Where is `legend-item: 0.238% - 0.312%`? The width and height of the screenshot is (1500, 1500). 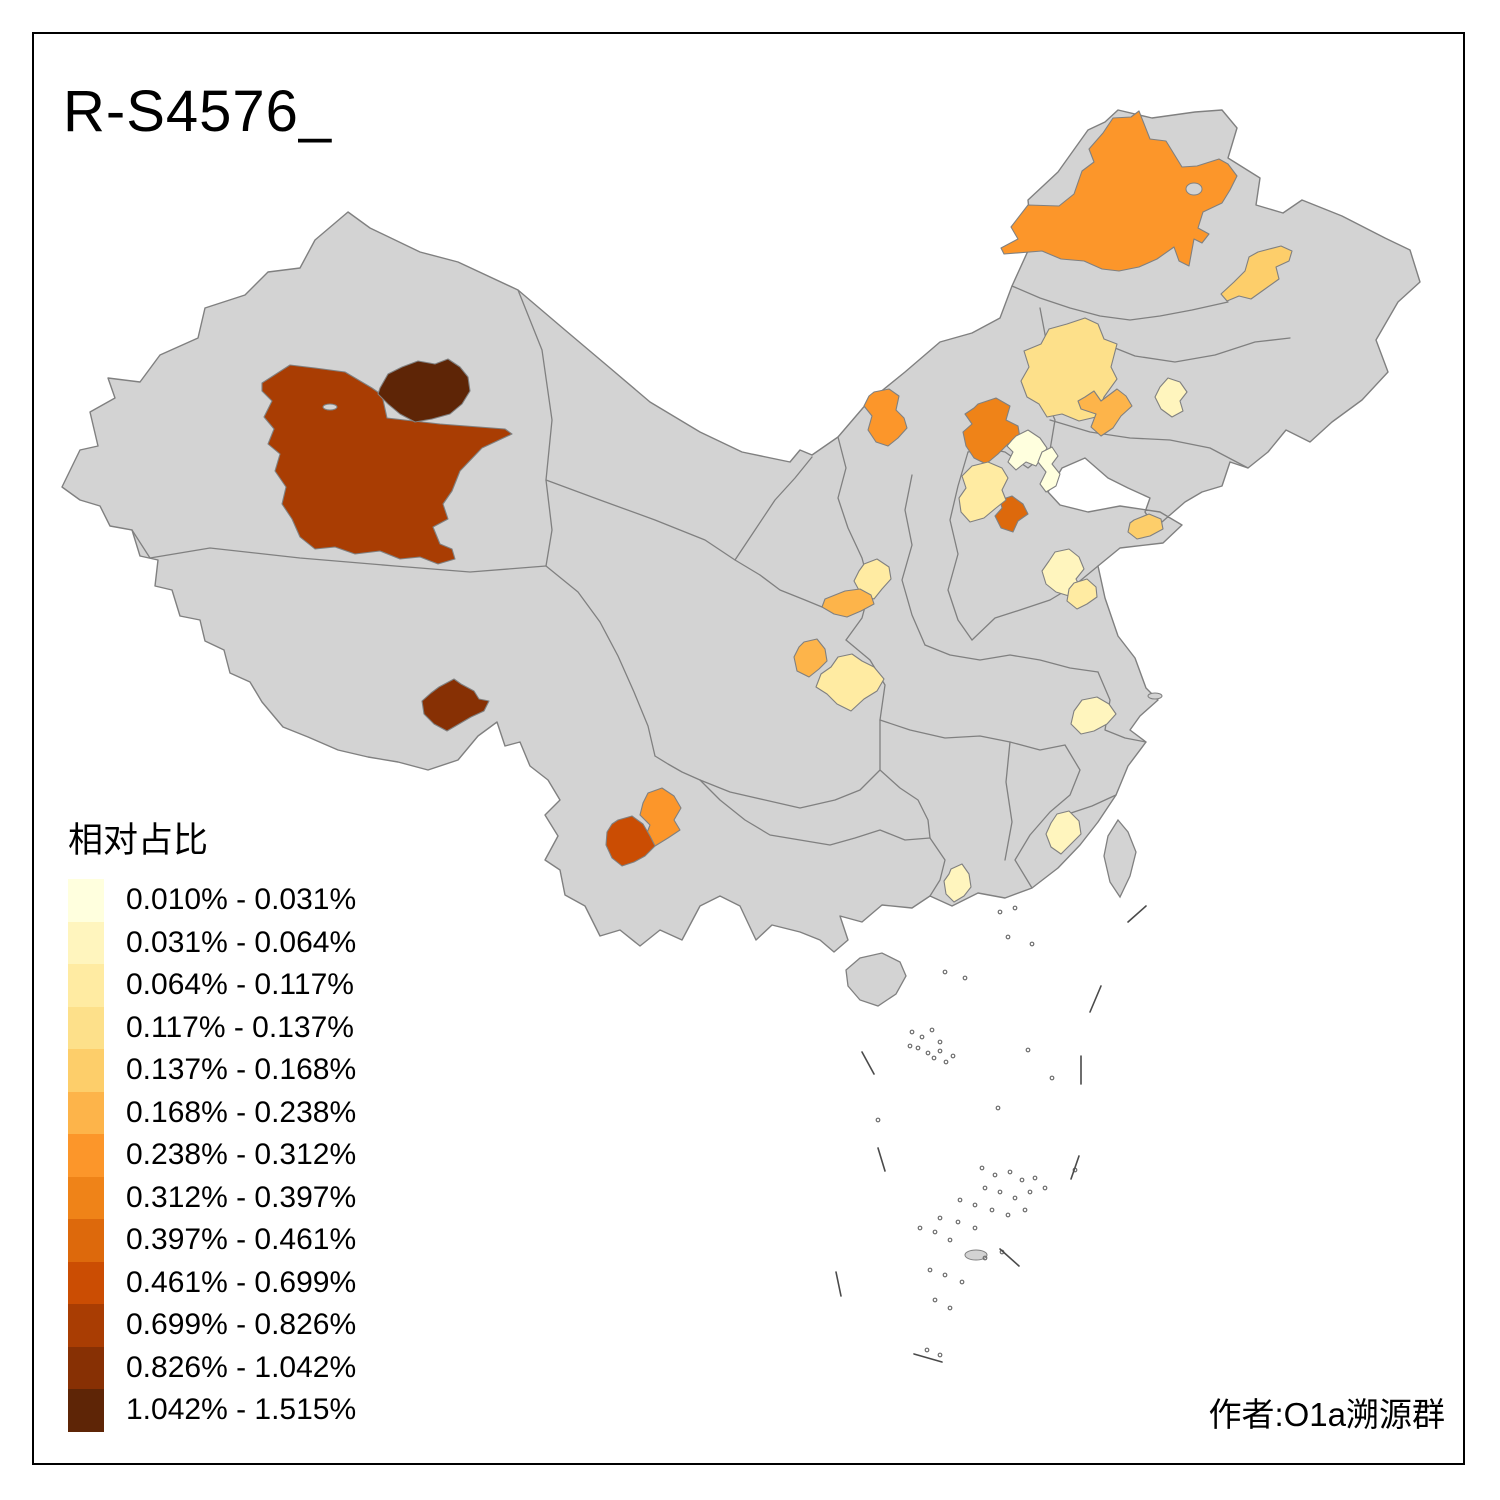
legend-item: 0.238% - 0.312% is located at coordinates (278, 1155).